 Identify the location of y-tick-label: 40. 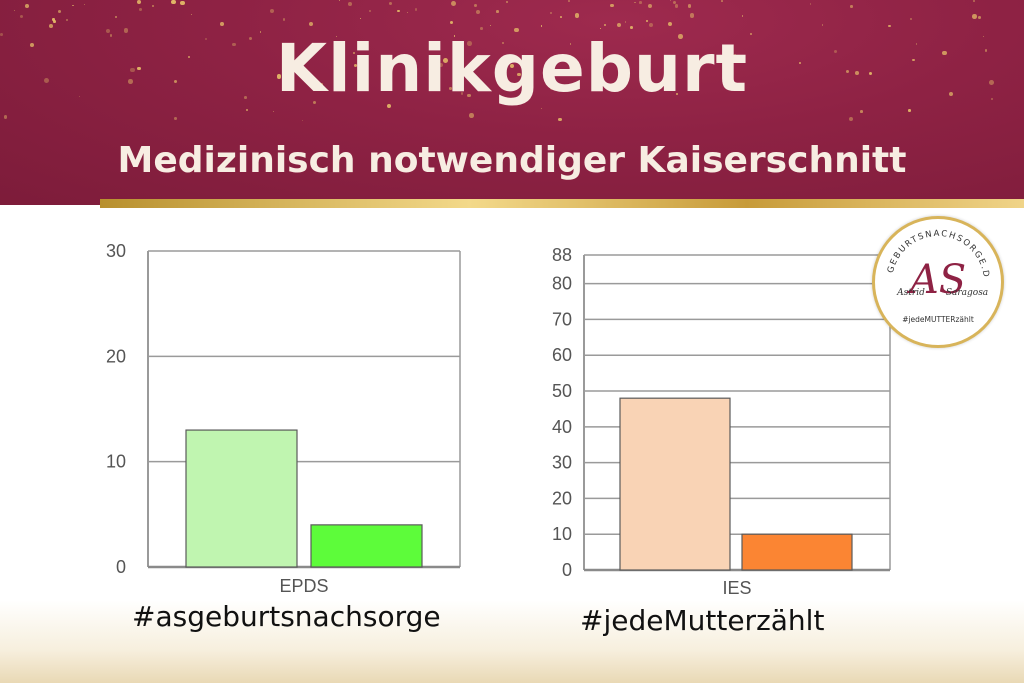
(562, 427).